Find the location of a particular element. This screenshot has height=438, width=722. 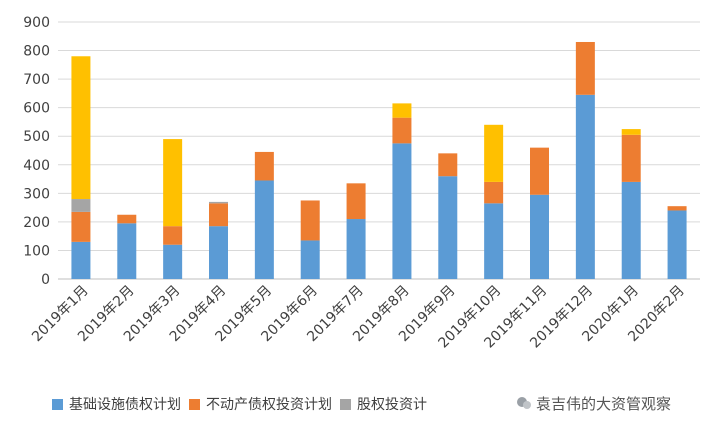

y-tick-label: 500 is located at coordinates (36, 137).